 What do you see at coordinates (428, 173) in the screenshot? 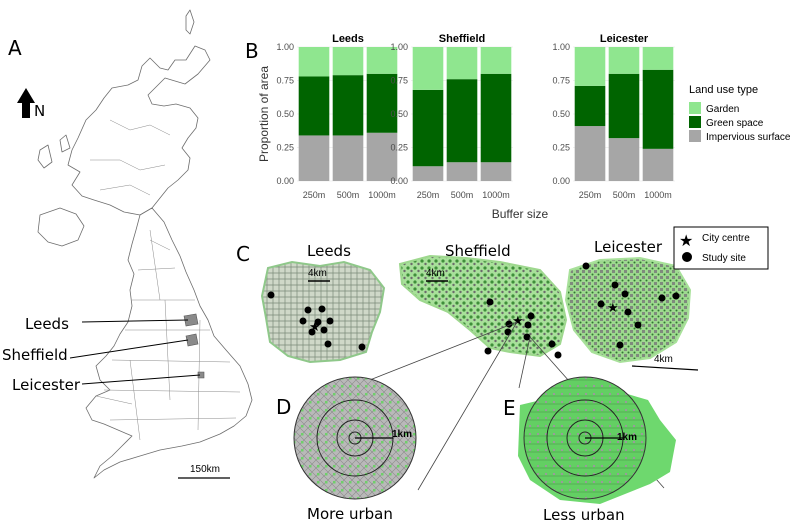
I see `bar-sheffield-250m-impervious-surface` at bounding box center [428, 173].